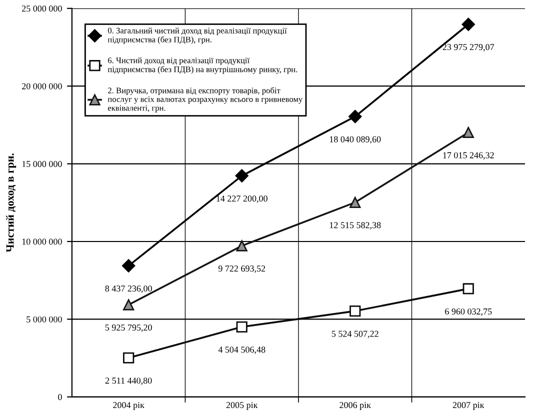  What do you see at coordinates (205, 99) in the screenshot?
I see `legend-label: 2. Виручка, отримана від експорту товарів, робіт послуг у всіх валютах розрахунку всього в гривневому еквіваленті, грн.` at bounding box center [205, 99].